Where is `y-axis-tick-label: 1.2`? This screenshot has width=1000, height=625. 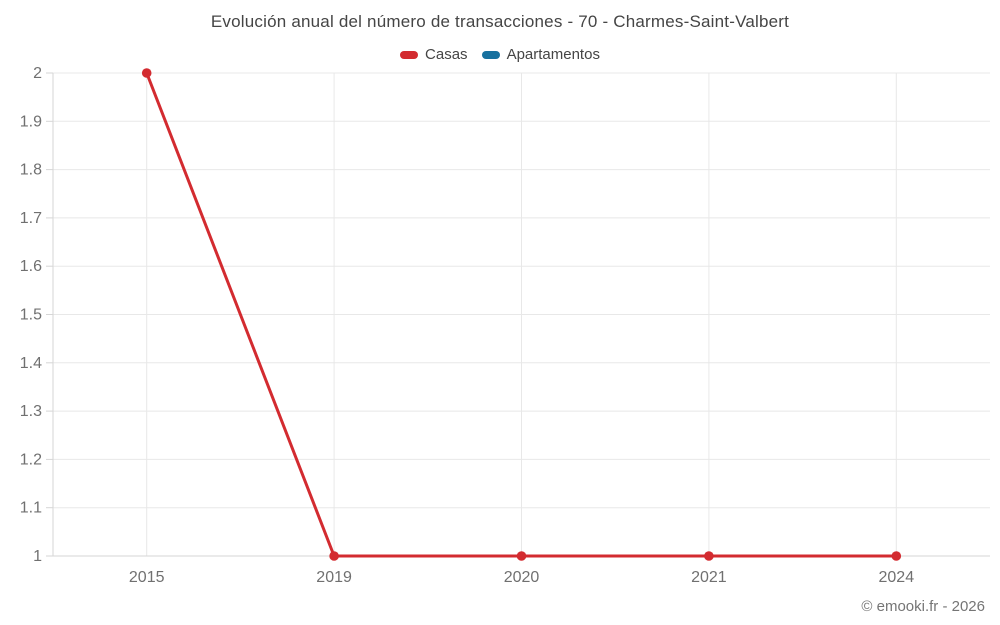
y-axis-tick-label: 1.2 is located at coordinates (31, 459).